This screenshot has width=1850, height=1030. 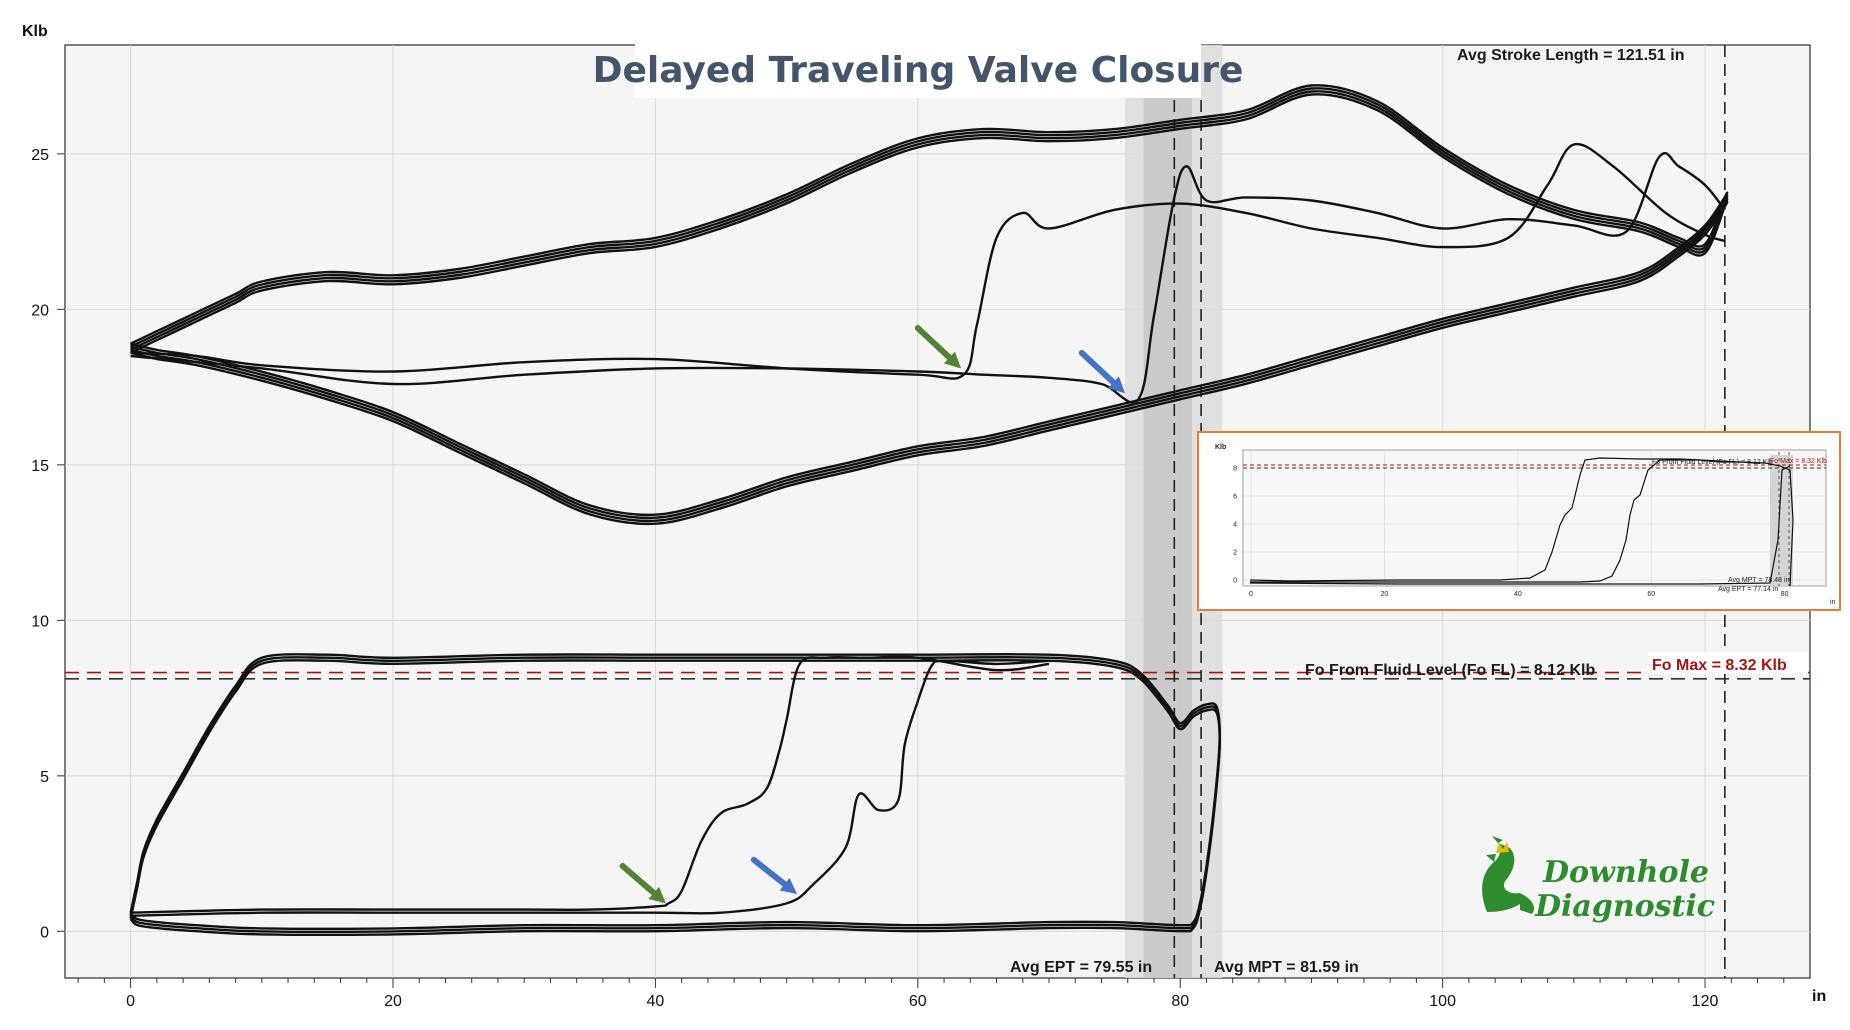 What do you see at coordinates (1235, 525) in the screenshot?
I see `inset-y-tick-4: 4` at bounding box center [1235, 525].